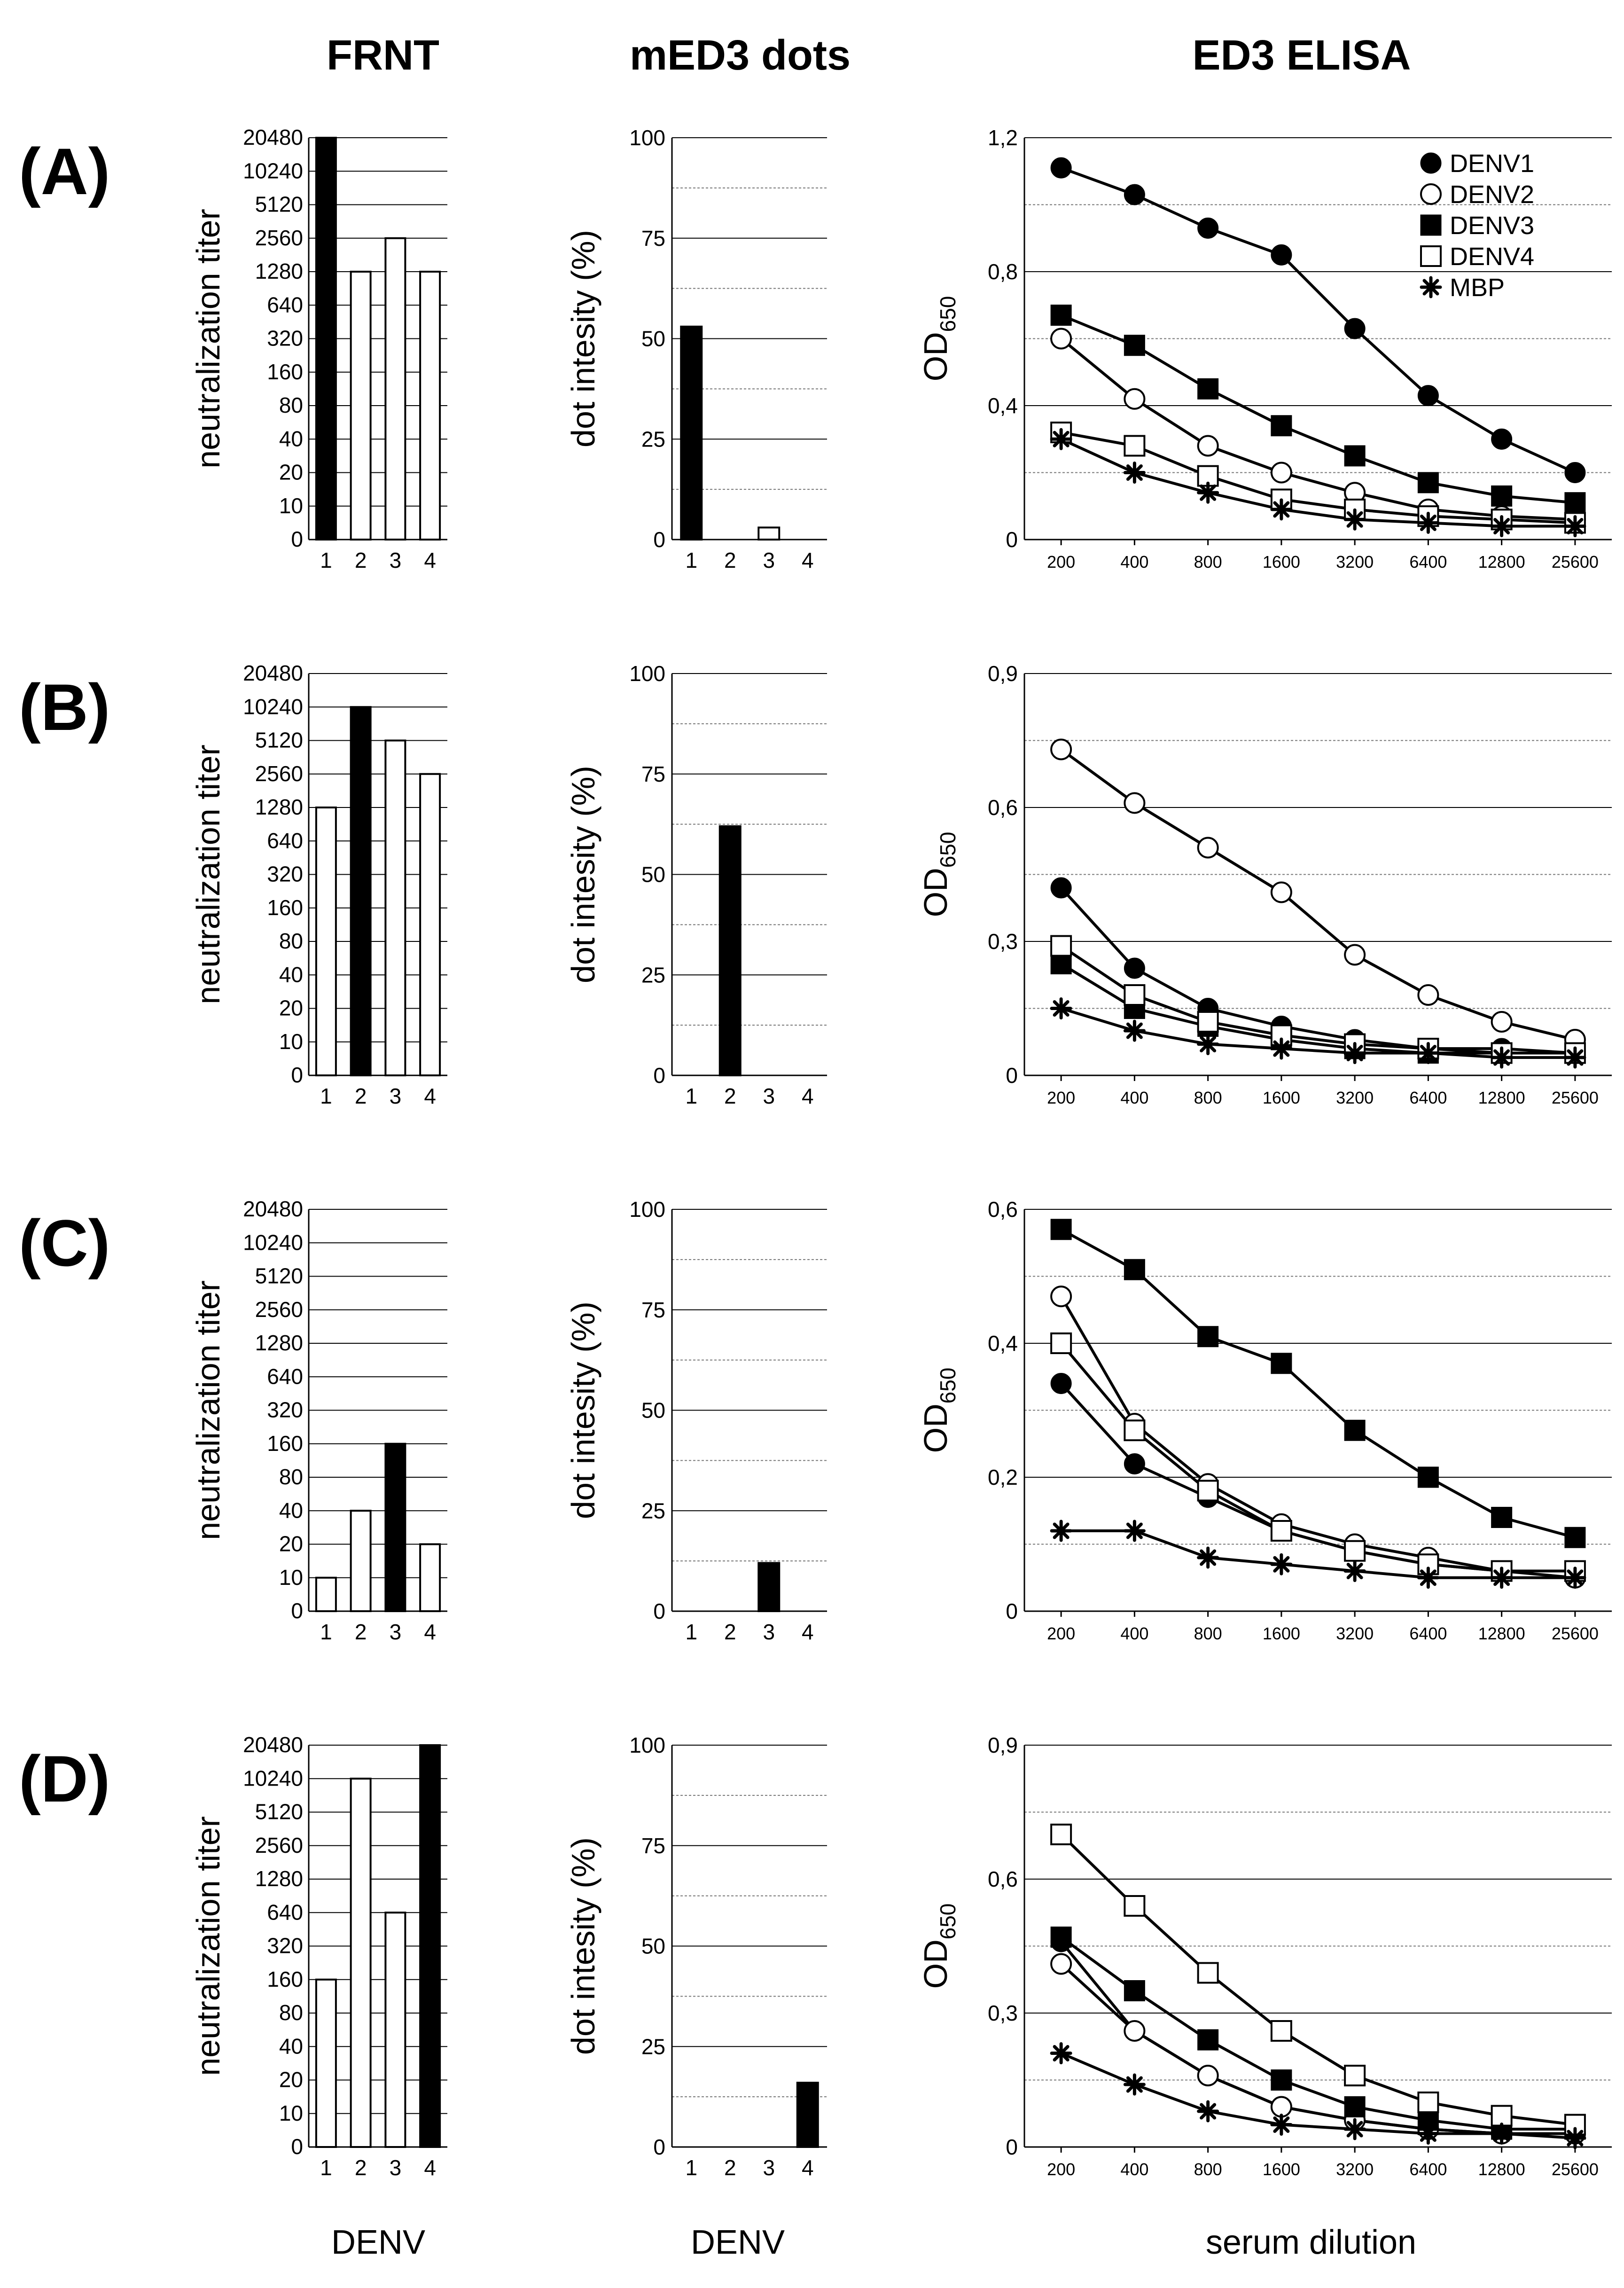  I want to click on frnt-bottom-label: DENV, so click(378, 2242).